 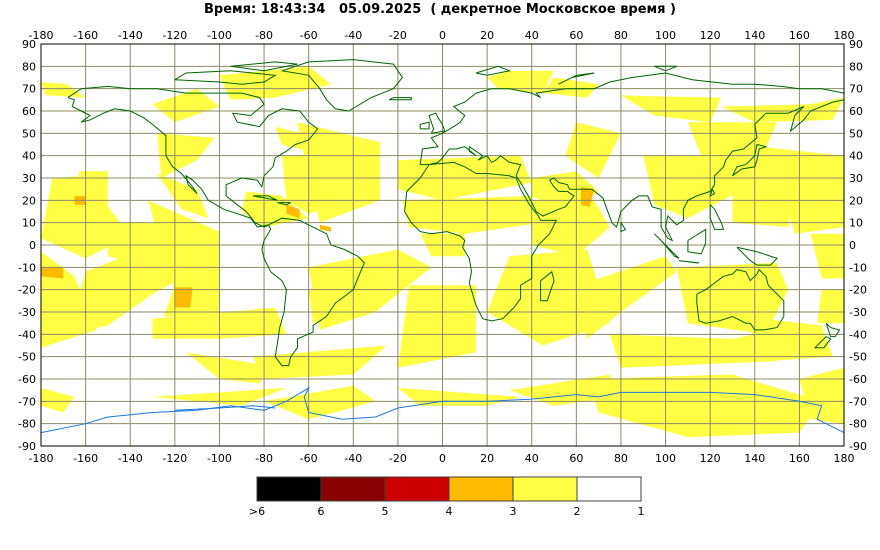 I want to click on lon-tick-label-top: 0, so click(x=442, y=35).